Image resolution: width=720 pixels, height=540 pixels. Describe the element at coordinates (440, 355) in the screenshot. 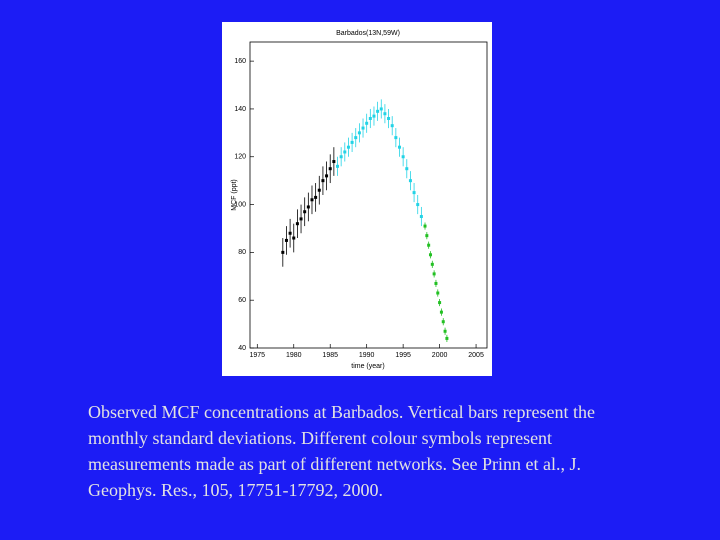

I see `x-tick-label: 2000` at that location.